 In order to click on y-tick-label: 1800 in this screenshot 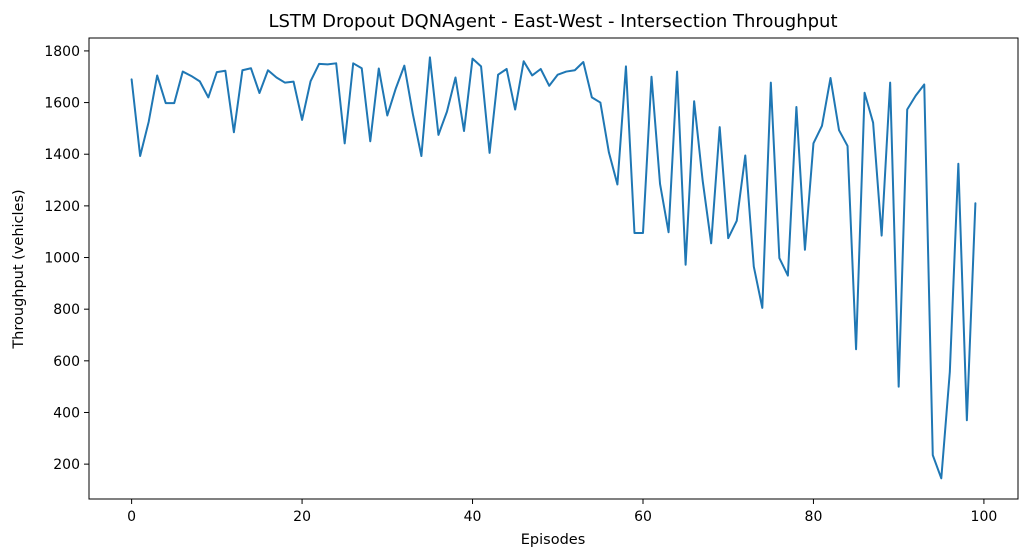, I will do `click(62, 52)`.